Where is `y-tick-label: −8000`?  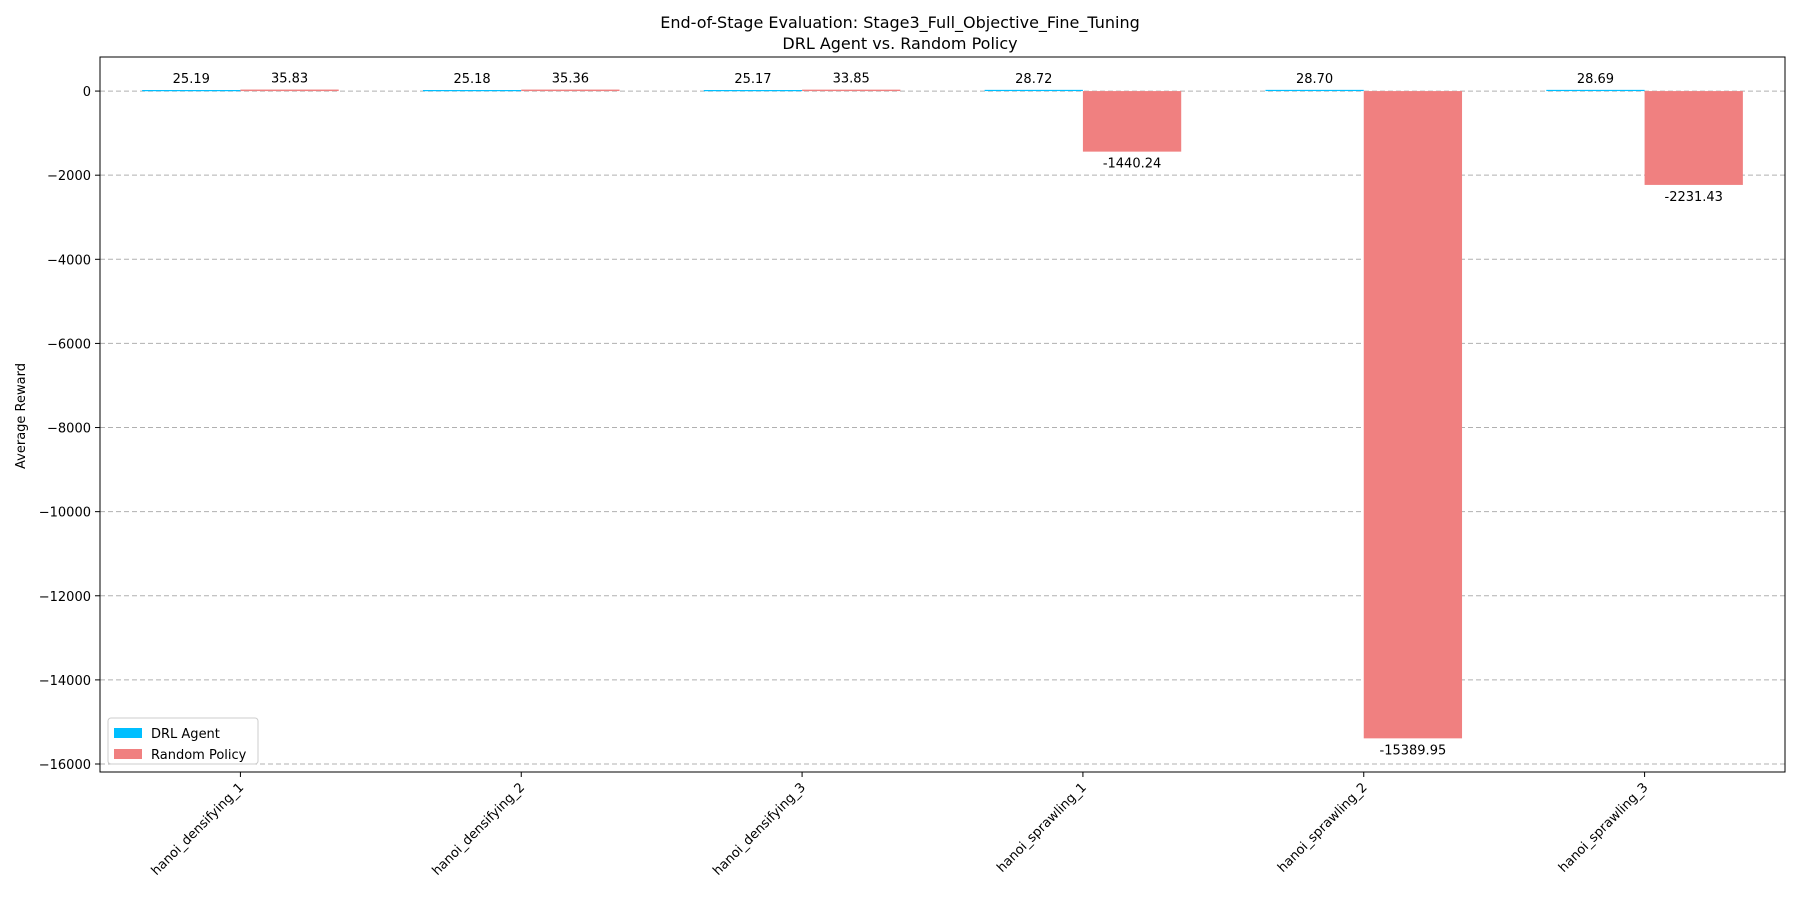 y-tick-label: −8000 is located at coordinates (69, 429).